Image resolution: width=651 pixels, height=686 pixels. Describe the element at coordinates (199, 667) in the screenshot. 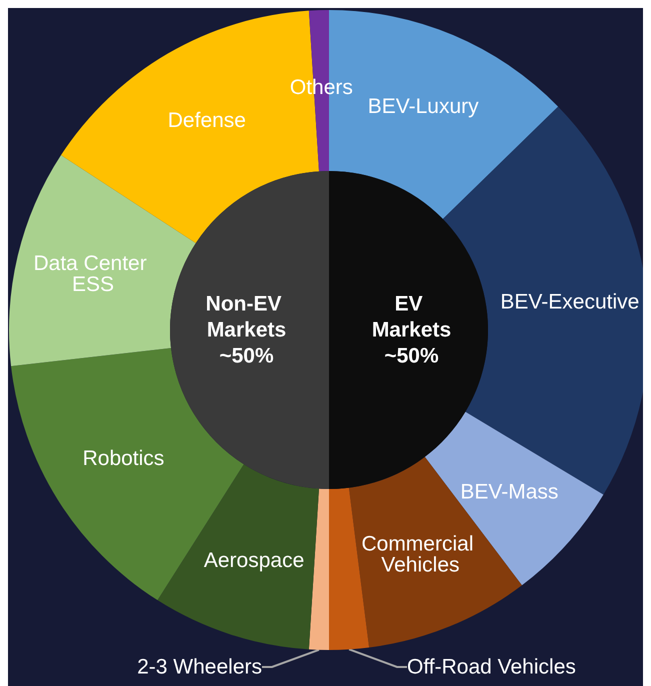

I see `slice-label: 2-3 Wheelers` at that location.